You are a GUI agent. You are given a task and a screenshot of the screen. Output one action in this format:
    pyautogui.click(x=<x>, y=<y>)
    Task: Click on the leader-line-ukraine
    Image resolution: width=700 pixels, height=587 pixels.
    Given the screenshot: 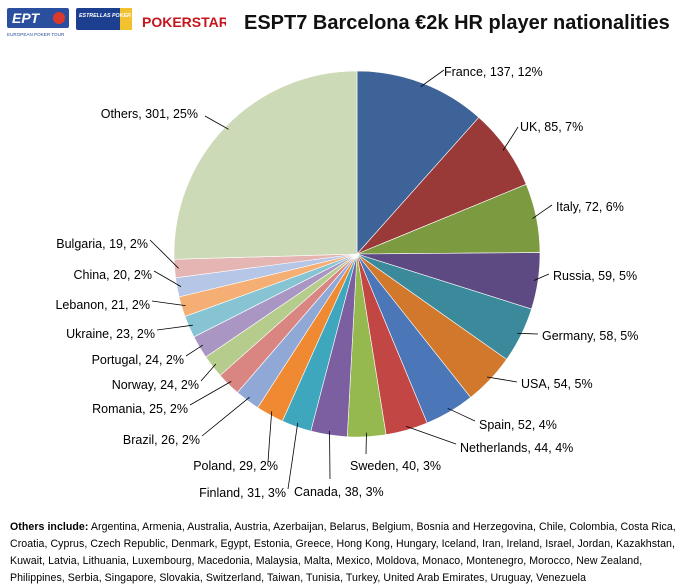 What is the action you would take?
    pyautogui.click(x=174, y=327)
    